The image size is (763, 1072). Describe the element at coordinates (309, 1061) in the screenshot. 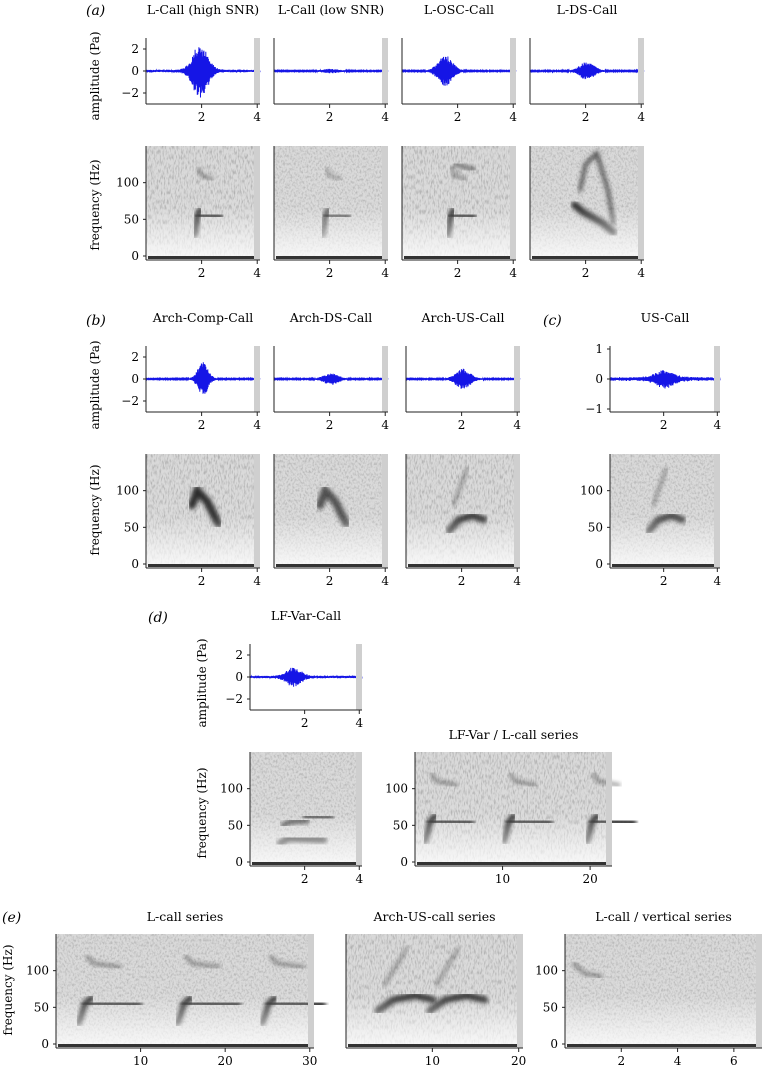

I see `x-tick-label: 30` at that location.